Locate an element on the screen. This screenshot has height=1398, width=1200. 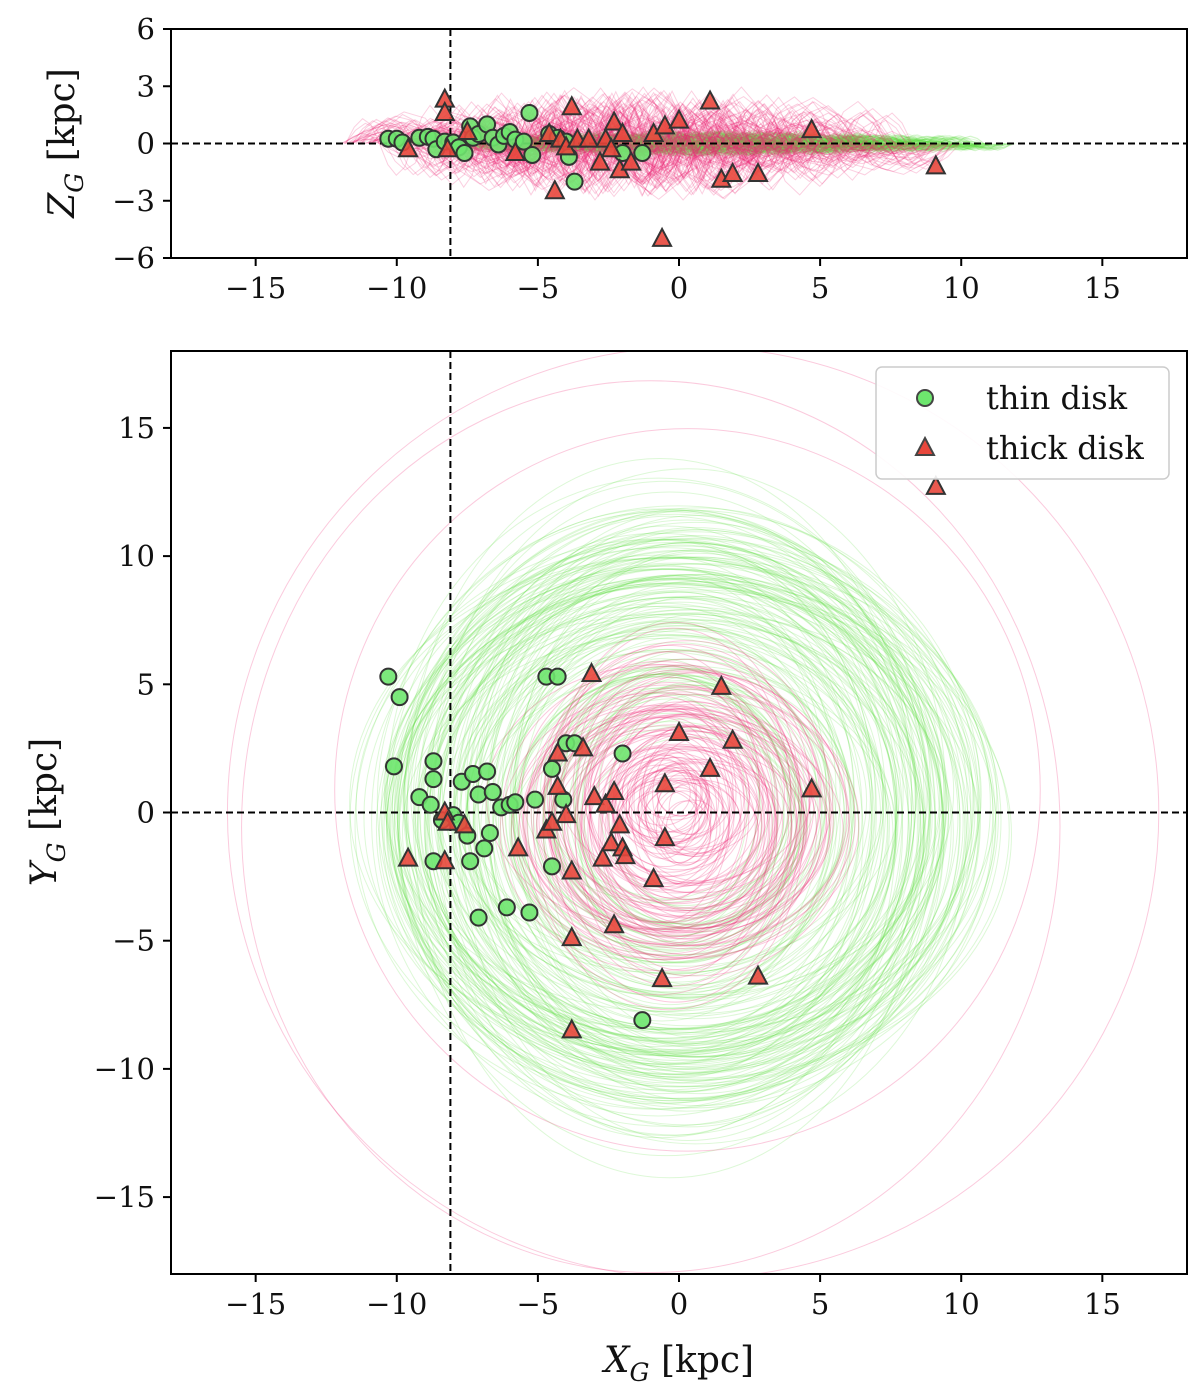
top-y-tick-label: 6 is located at coordinates (146, 29).